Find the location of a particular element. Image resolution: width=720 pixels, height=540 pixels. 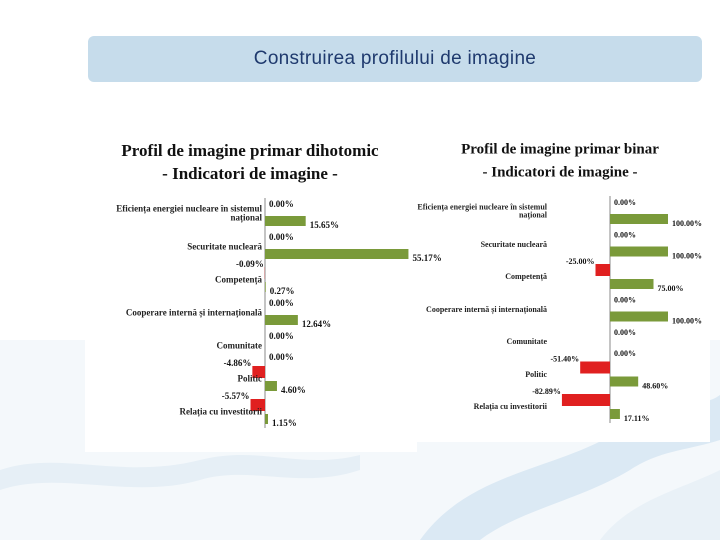

data-label: -0.09% is located at coordinates (250, 264).